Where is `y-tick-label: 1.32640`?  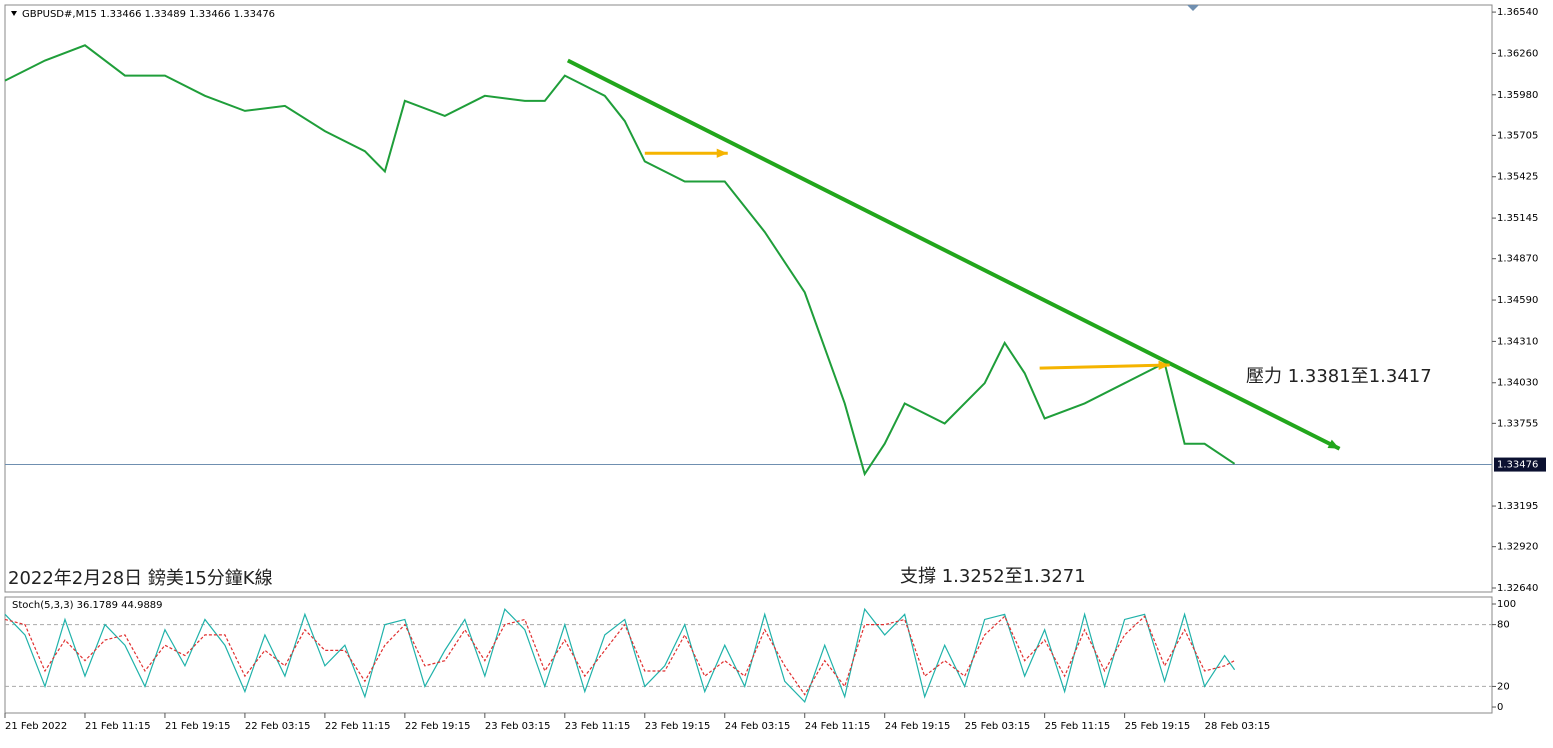 y-tick-label: 1.32640 is located at coordinates (1517, 588).